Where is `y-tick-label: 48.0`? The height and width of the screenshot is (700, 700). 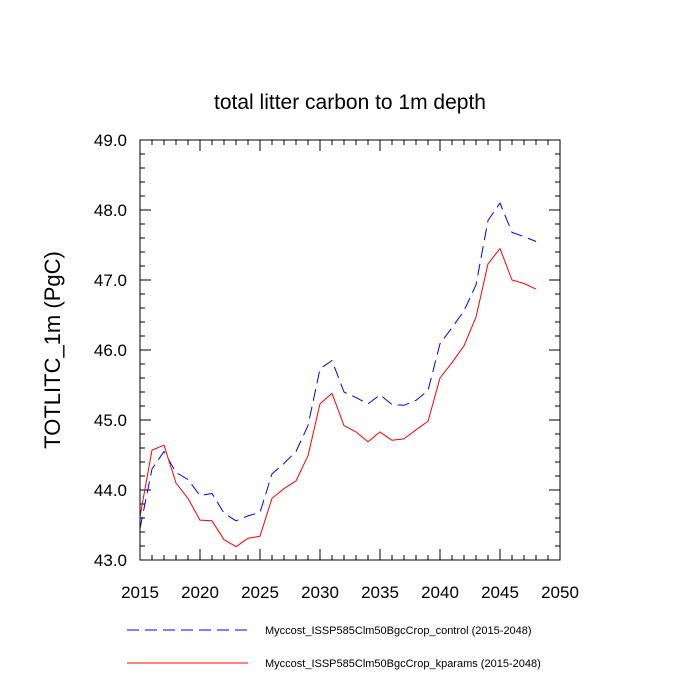 y-tick-label: 48.0 is located at coordinates (110, 210).